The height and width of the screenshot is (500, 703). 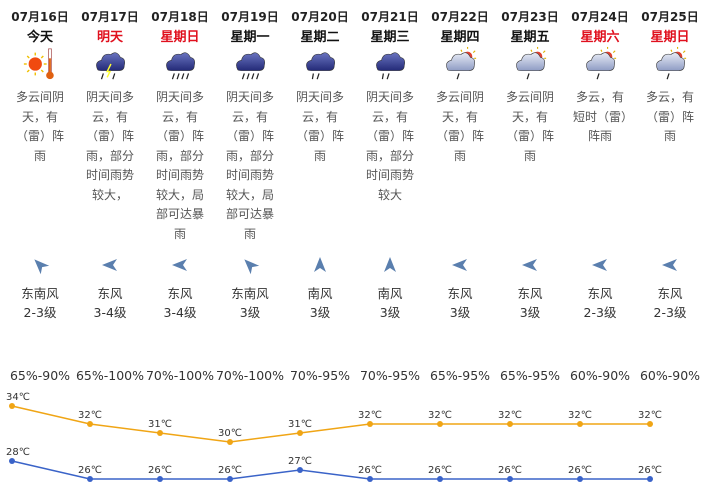 I want to click on weather-description: 阴天间多云，有（雷）阵雨，部分时间雨势较大, so click(x=389, y=146).